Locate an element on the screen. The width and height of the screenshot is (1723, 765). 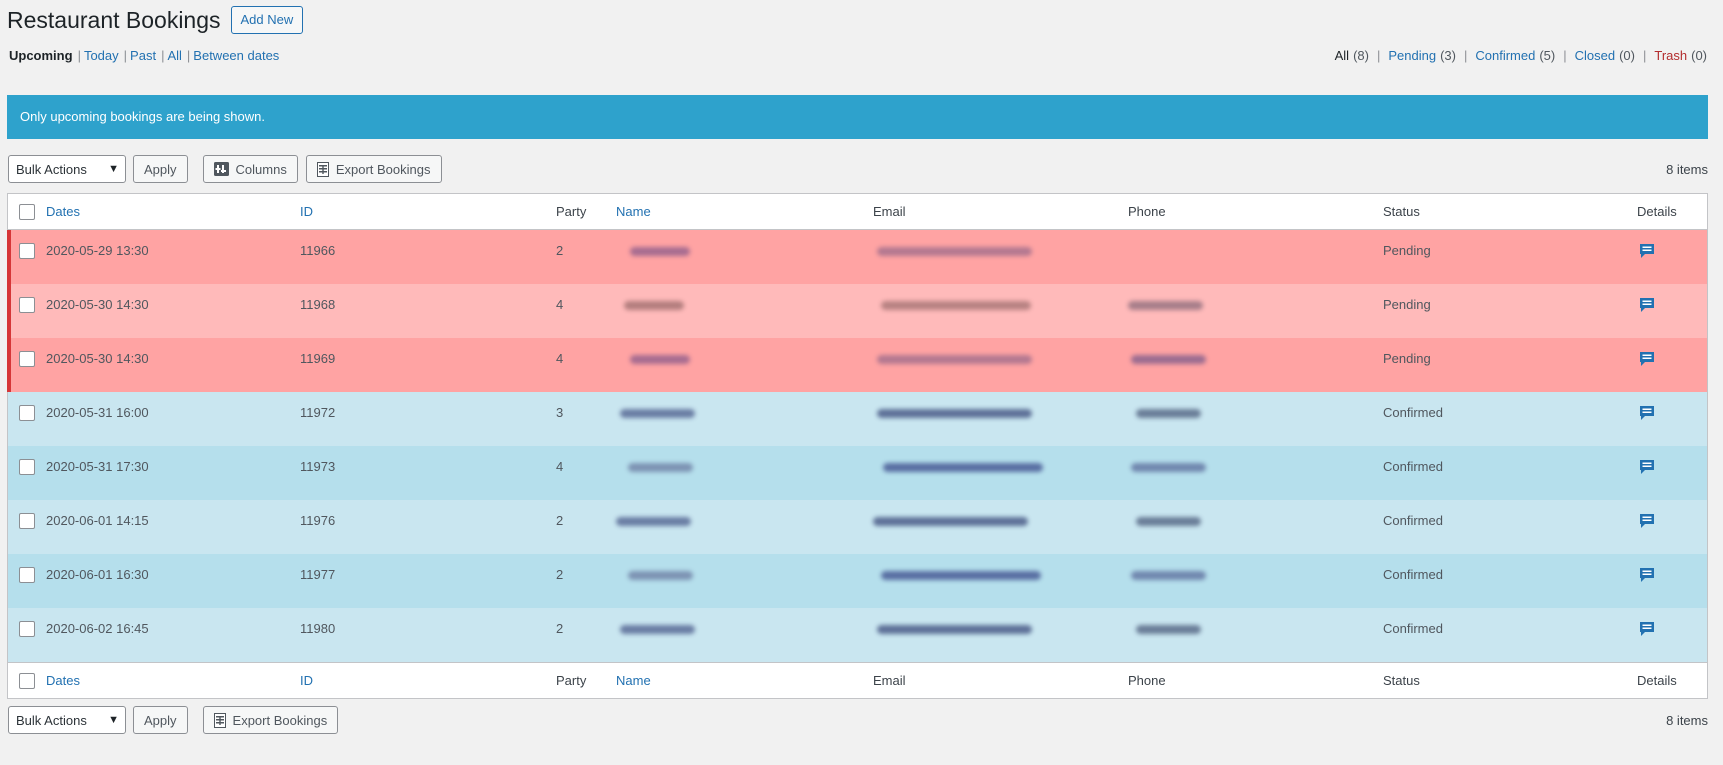
table-row: 2020-05-30 14:30 11969 4 Pending is located at coordinates (857, 365).